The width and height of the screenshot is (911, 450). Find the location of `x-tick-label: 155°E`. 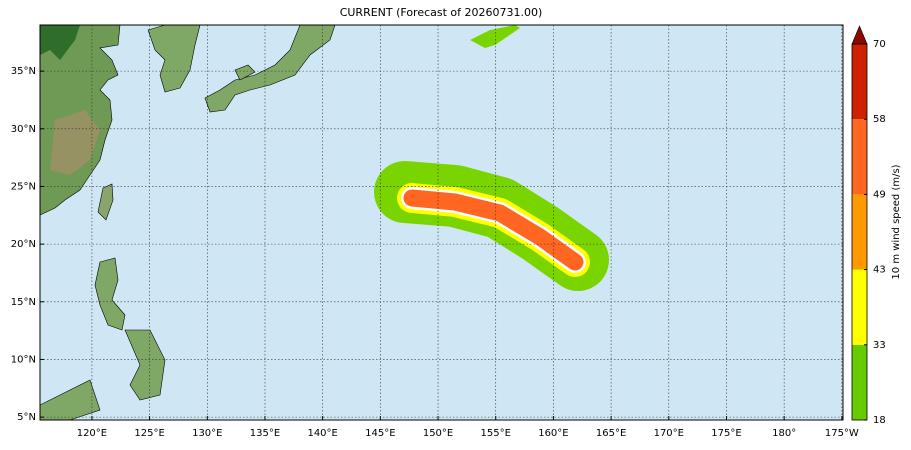

x-tick-label: 155°E is located at coordinates (496, 433).